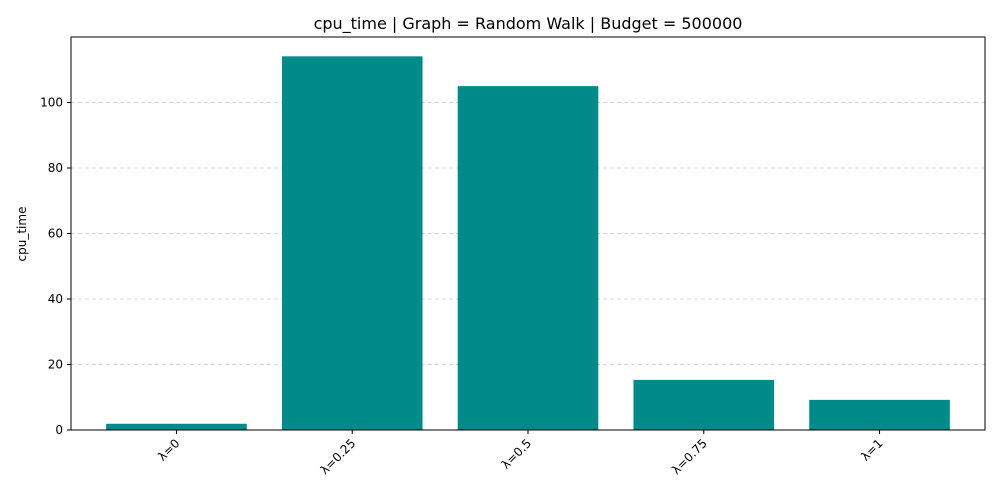  I want to click on y-tick-label: 60, so click(55, 234).